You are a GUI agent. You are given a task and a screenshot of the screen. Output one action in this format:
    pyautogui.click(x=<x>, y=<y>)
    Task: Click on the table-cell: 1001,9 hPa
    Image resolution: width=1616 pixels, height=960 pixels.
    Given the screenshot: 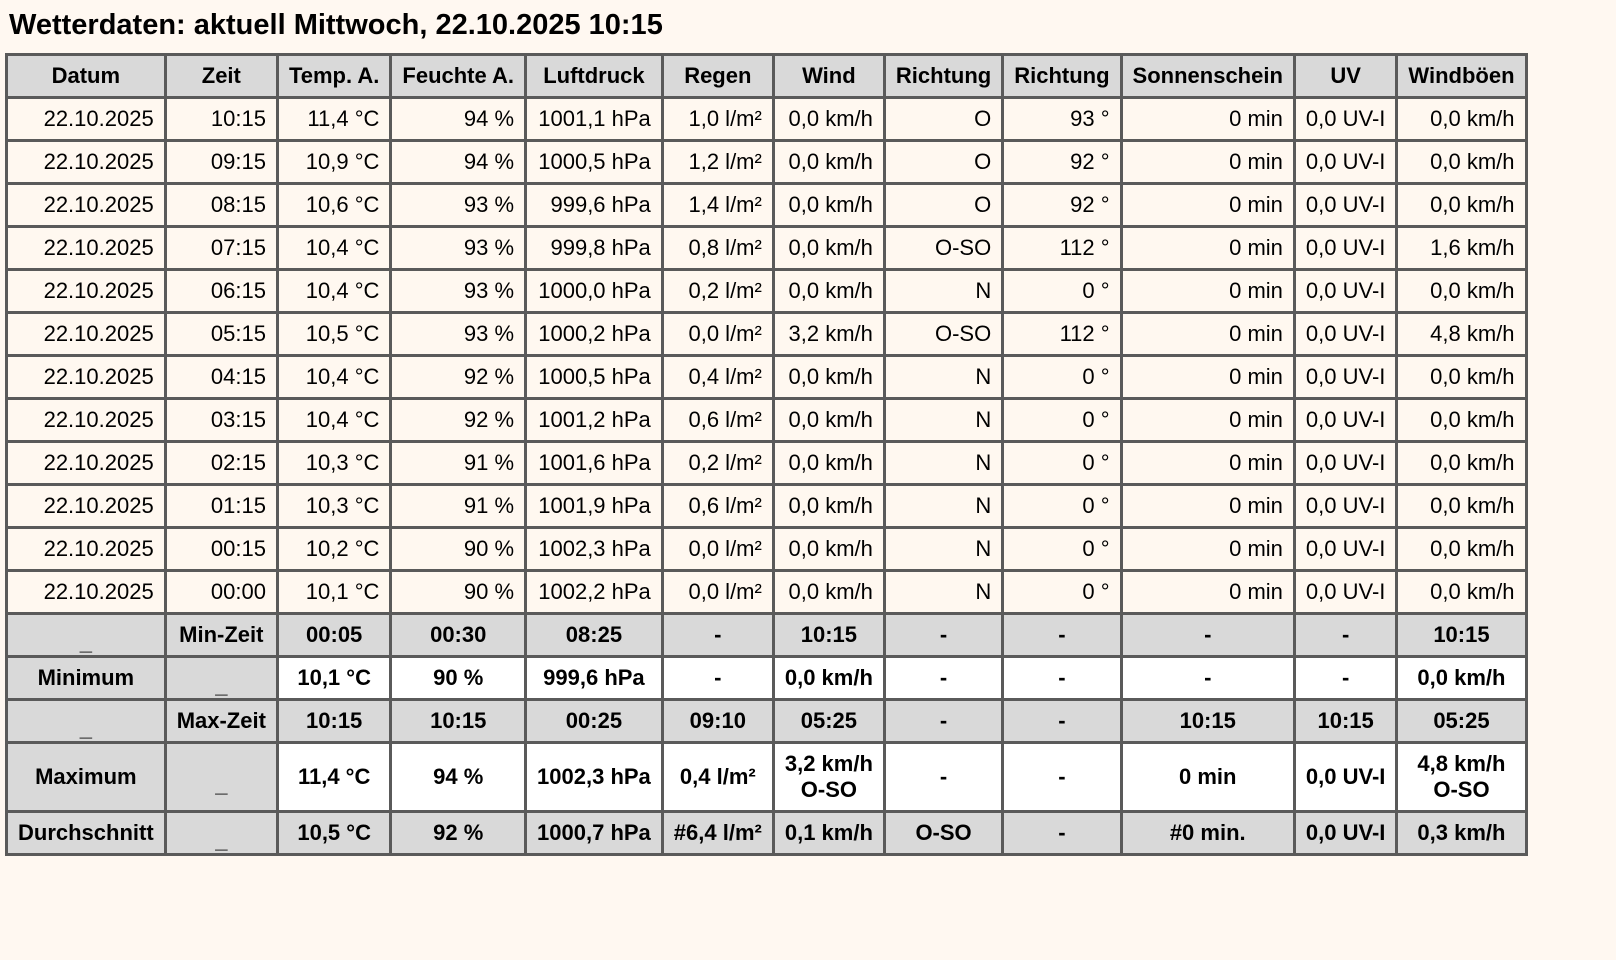 What is the action you would take?
    pyautogui.click(x=594, y=506)
    